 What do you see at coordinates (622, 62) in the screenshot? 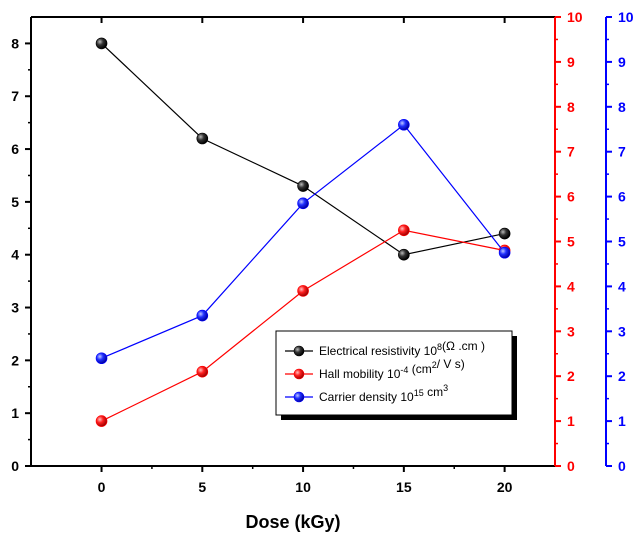
I see `y-blue-tick-label: 9` at bounding box center [622, 62].